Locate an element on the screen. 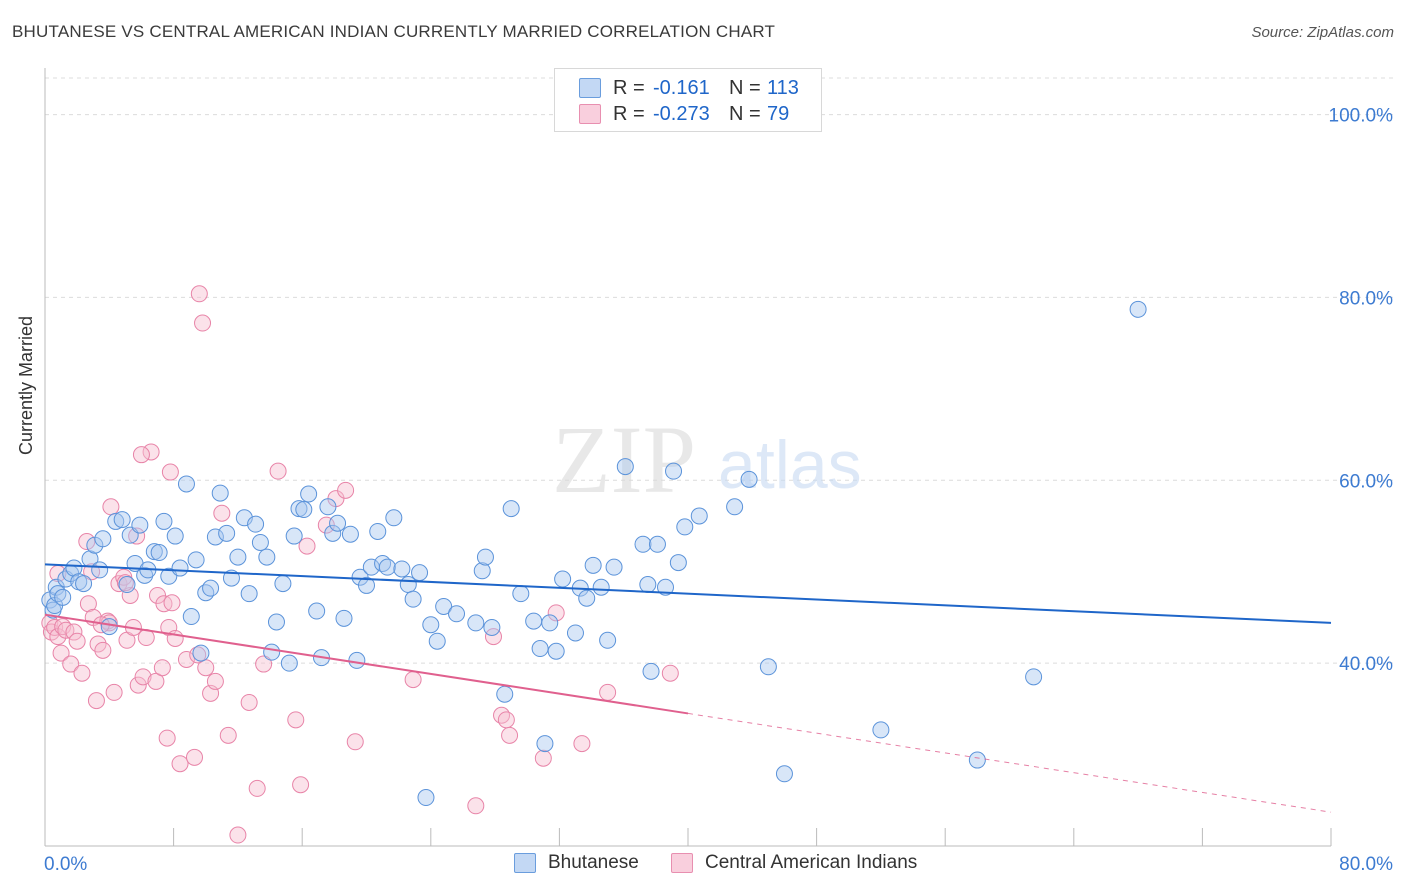 The image size is (1406, 892). chart-source: Source: ZipAtlas.com is located at coordinates (1322, 32).